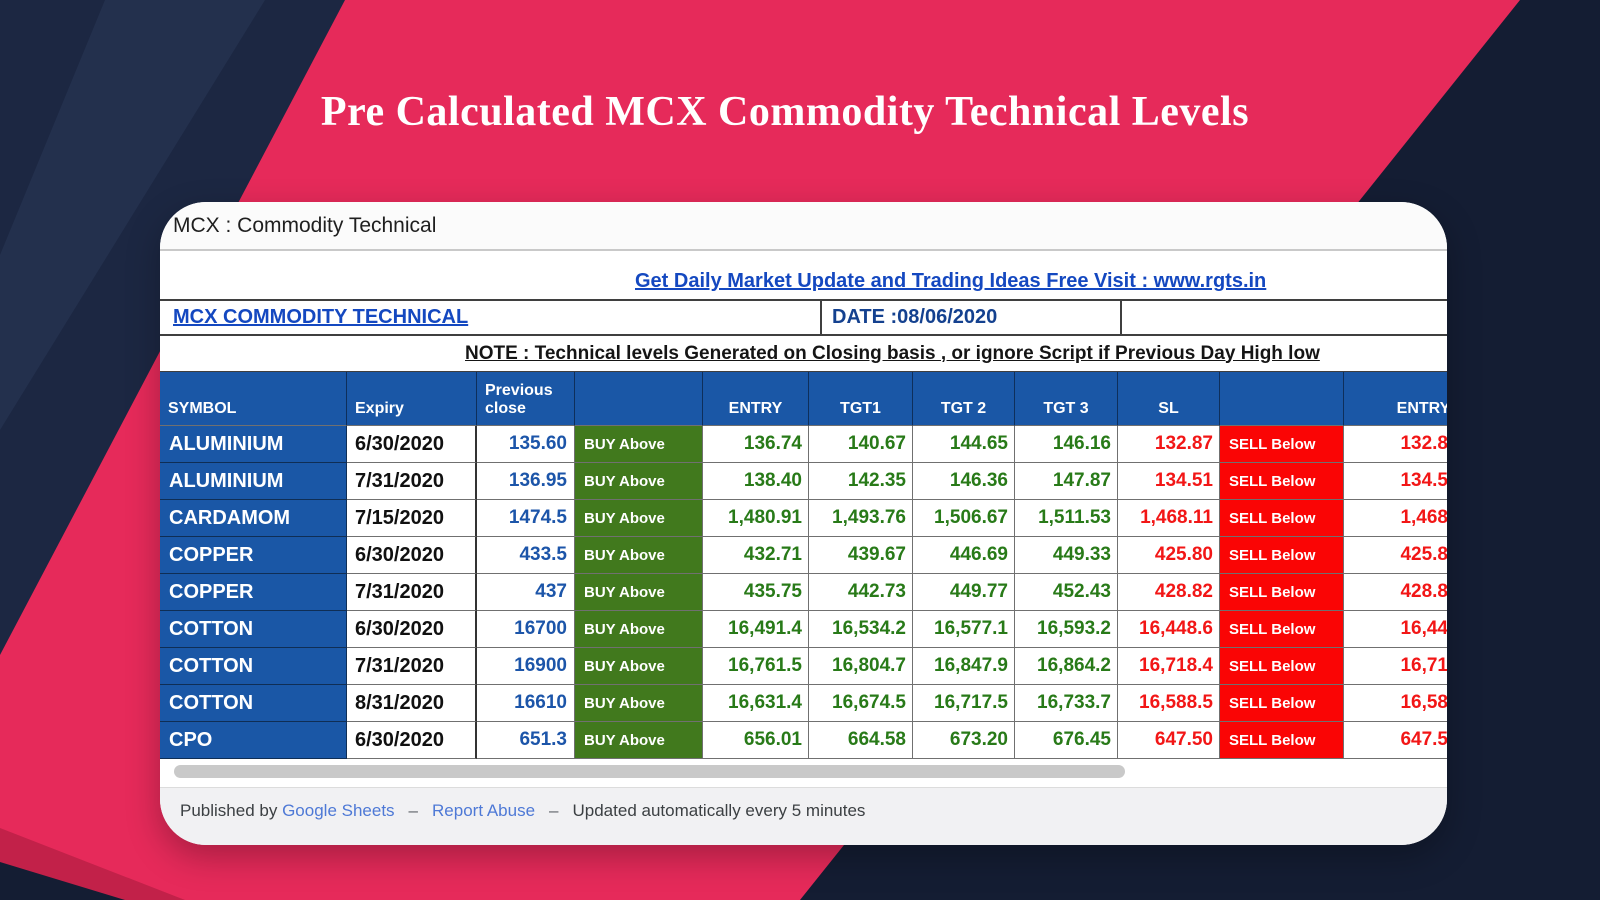 The height and width of the screenshot is (900, 1600). What do you see at coordinates (1395, 481) in the screenshot?
I see `sell-entry-cell: 134.5` at bounding box center [1395, 481].